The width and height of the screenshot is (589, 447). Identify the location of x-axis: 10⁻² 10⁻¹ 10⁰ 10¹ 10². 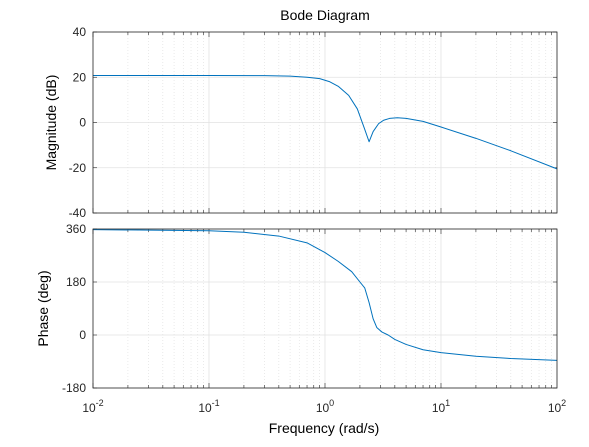
(324, 406).